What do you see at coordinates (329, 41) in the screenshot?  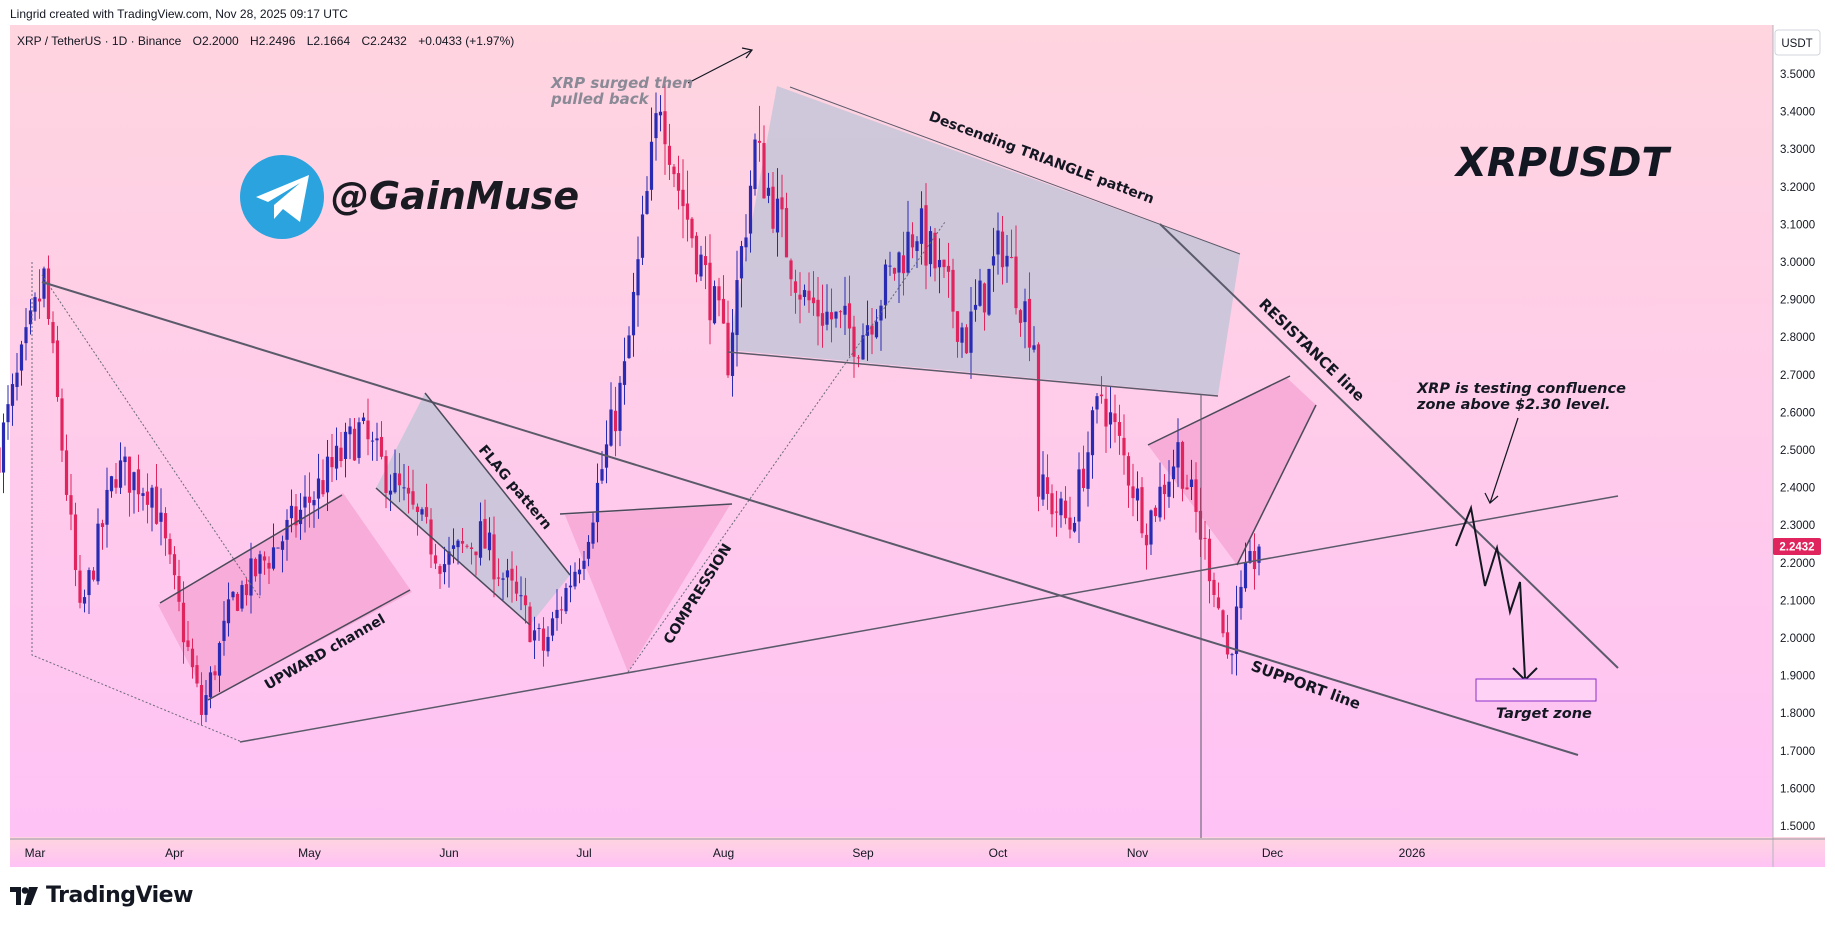 I see `legend-low: L2.1664` at bounding box center [329, 41].